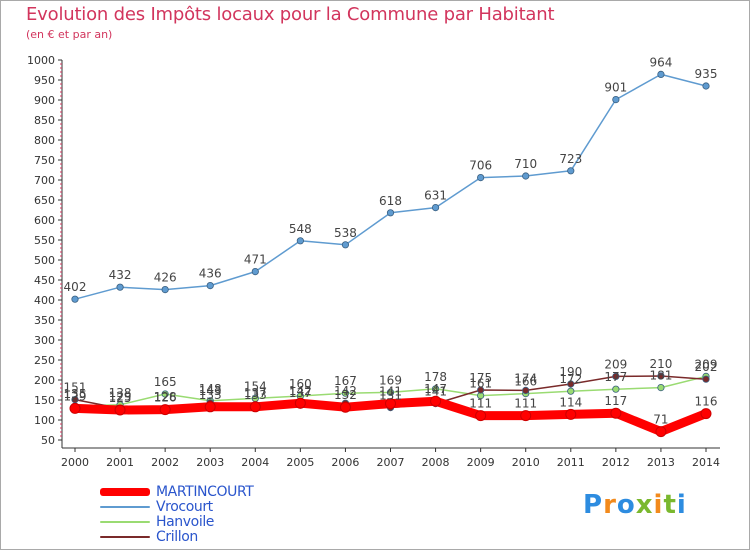 The image size is (750, 550). I want to click on y-tick-label: 400, so click(44, 300).